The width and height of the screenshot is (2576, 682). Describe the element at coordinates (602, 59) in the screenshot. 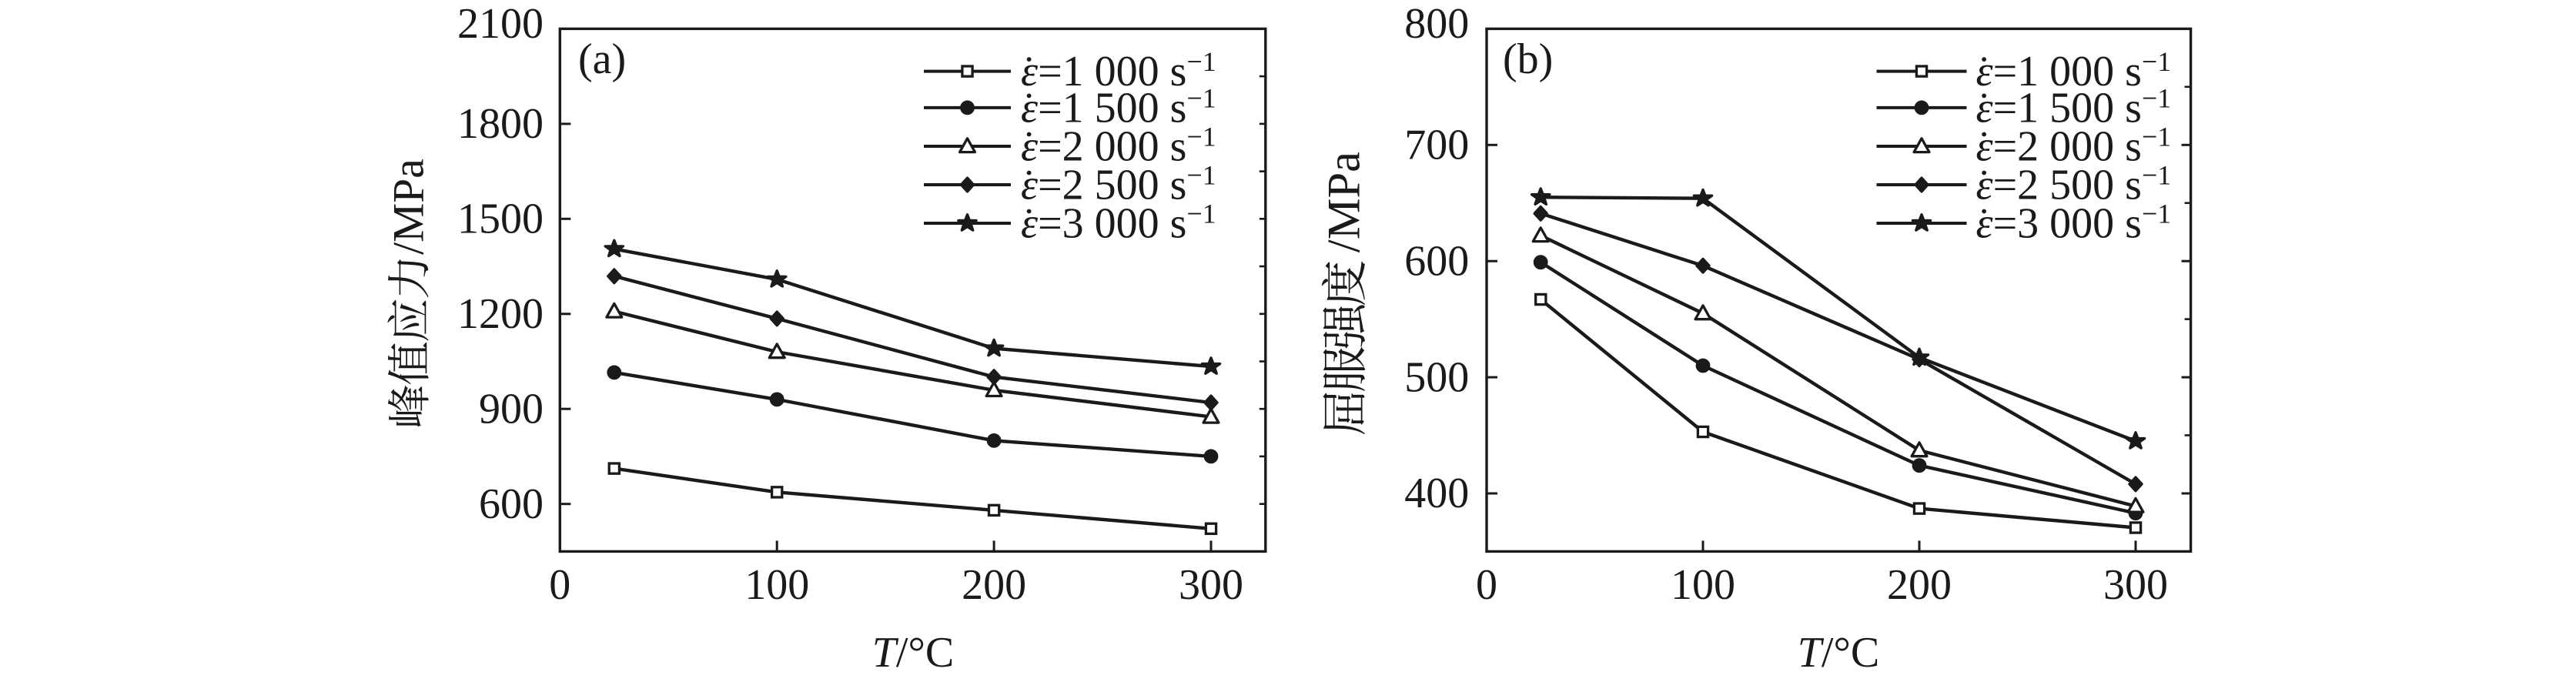

I see `svg-text: (a)` at that location.